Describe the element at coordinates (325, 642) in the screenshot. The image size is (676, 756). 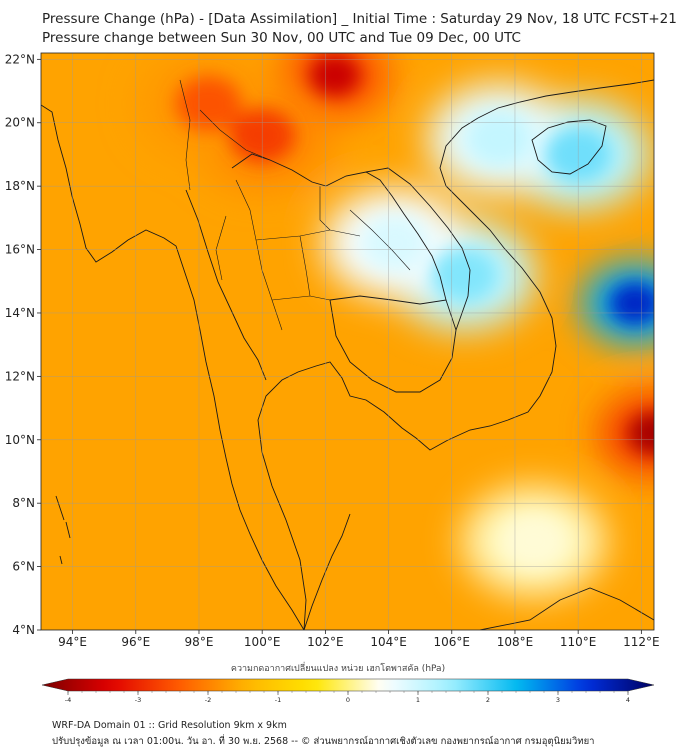
I see `lon-tick-label: 102°E` at that location.